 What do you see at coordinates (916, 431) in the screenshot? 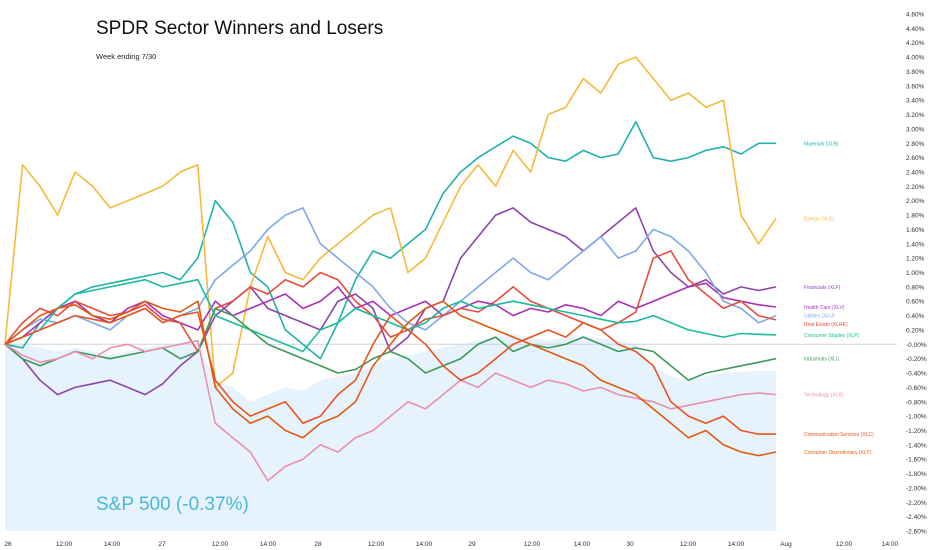
I see `y-tick-label-29: -1.20%` at bounding box center [916, 431].